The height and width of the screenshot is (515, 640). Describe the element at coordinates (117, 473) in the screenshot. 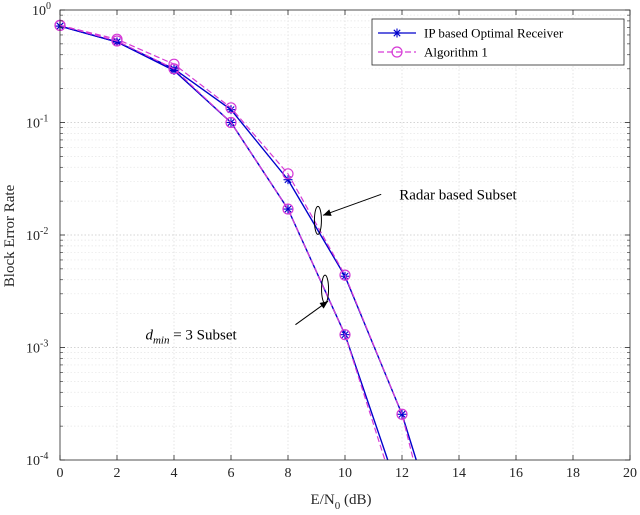

I see `x-tick-label: 2` at that location.